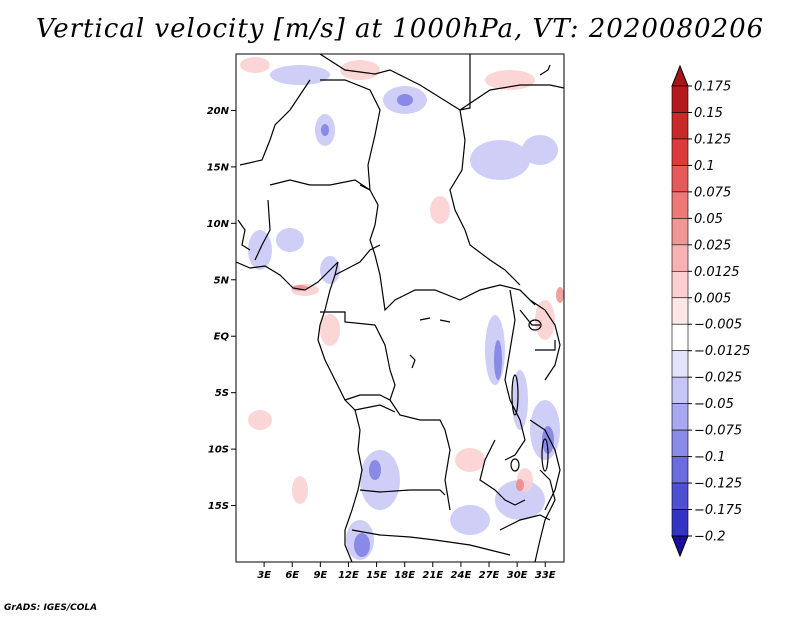 The image size is (800, 618). Describe the element at coordinates (218, 167) in the screenshot. I see `lat-tick-label: 15N` at that location.